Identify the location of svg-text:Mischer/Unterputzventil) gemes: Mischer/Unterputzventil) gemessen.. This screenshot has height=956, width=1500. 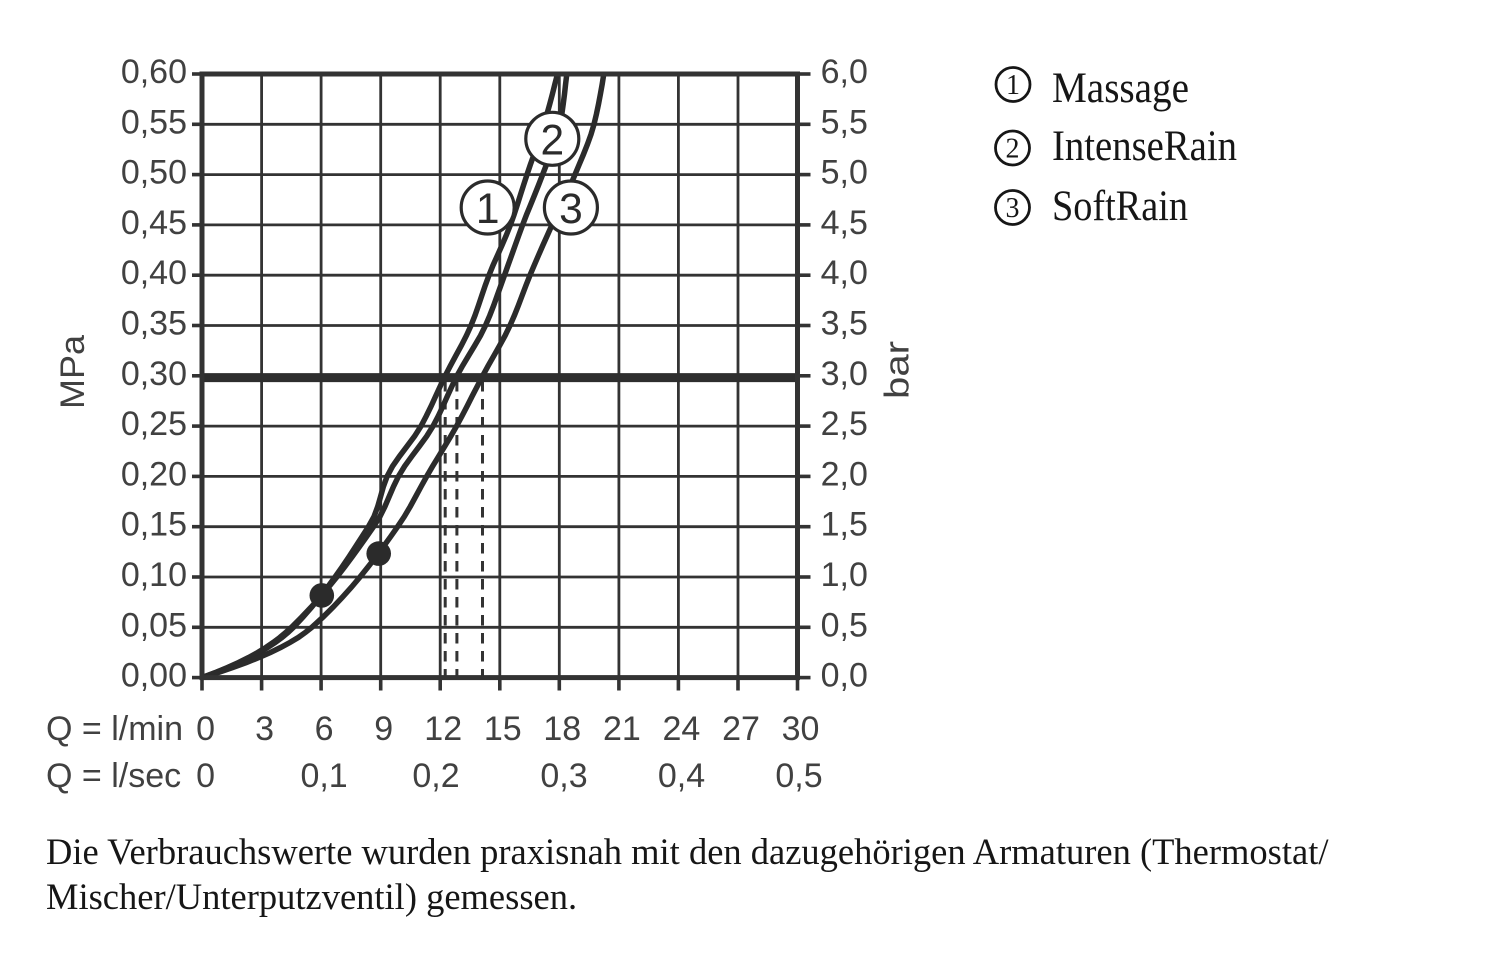
(311, 896).